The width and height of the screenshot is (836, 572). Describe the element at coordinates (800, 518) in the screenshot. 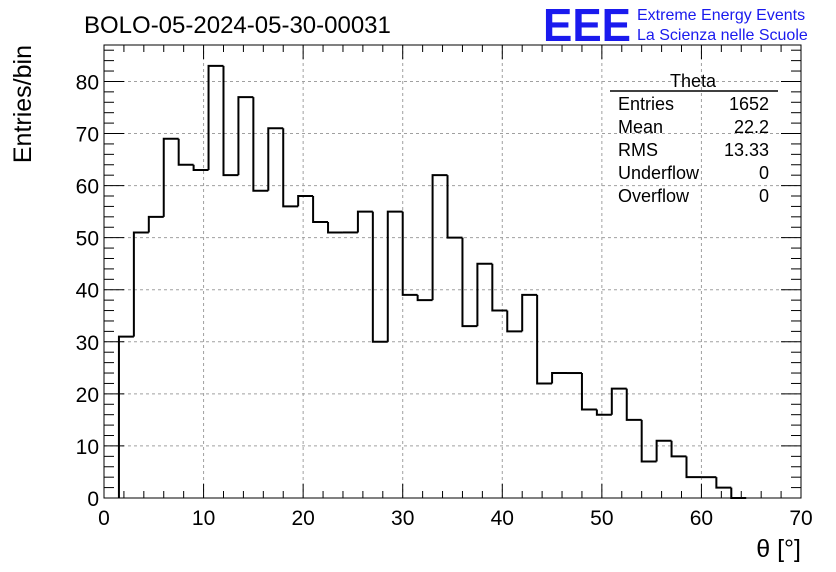

I see `x-tick-label: 70` at that location.